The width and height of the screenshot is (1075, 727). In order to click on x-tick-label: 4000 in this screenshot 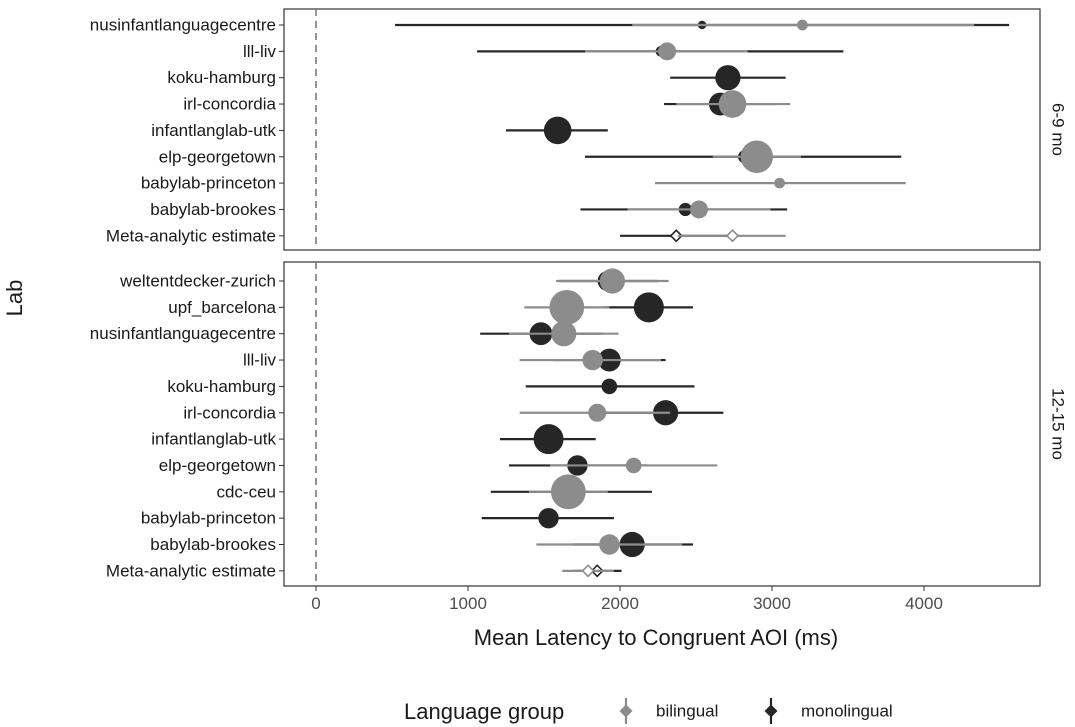, I will do `click(924, 603)`.